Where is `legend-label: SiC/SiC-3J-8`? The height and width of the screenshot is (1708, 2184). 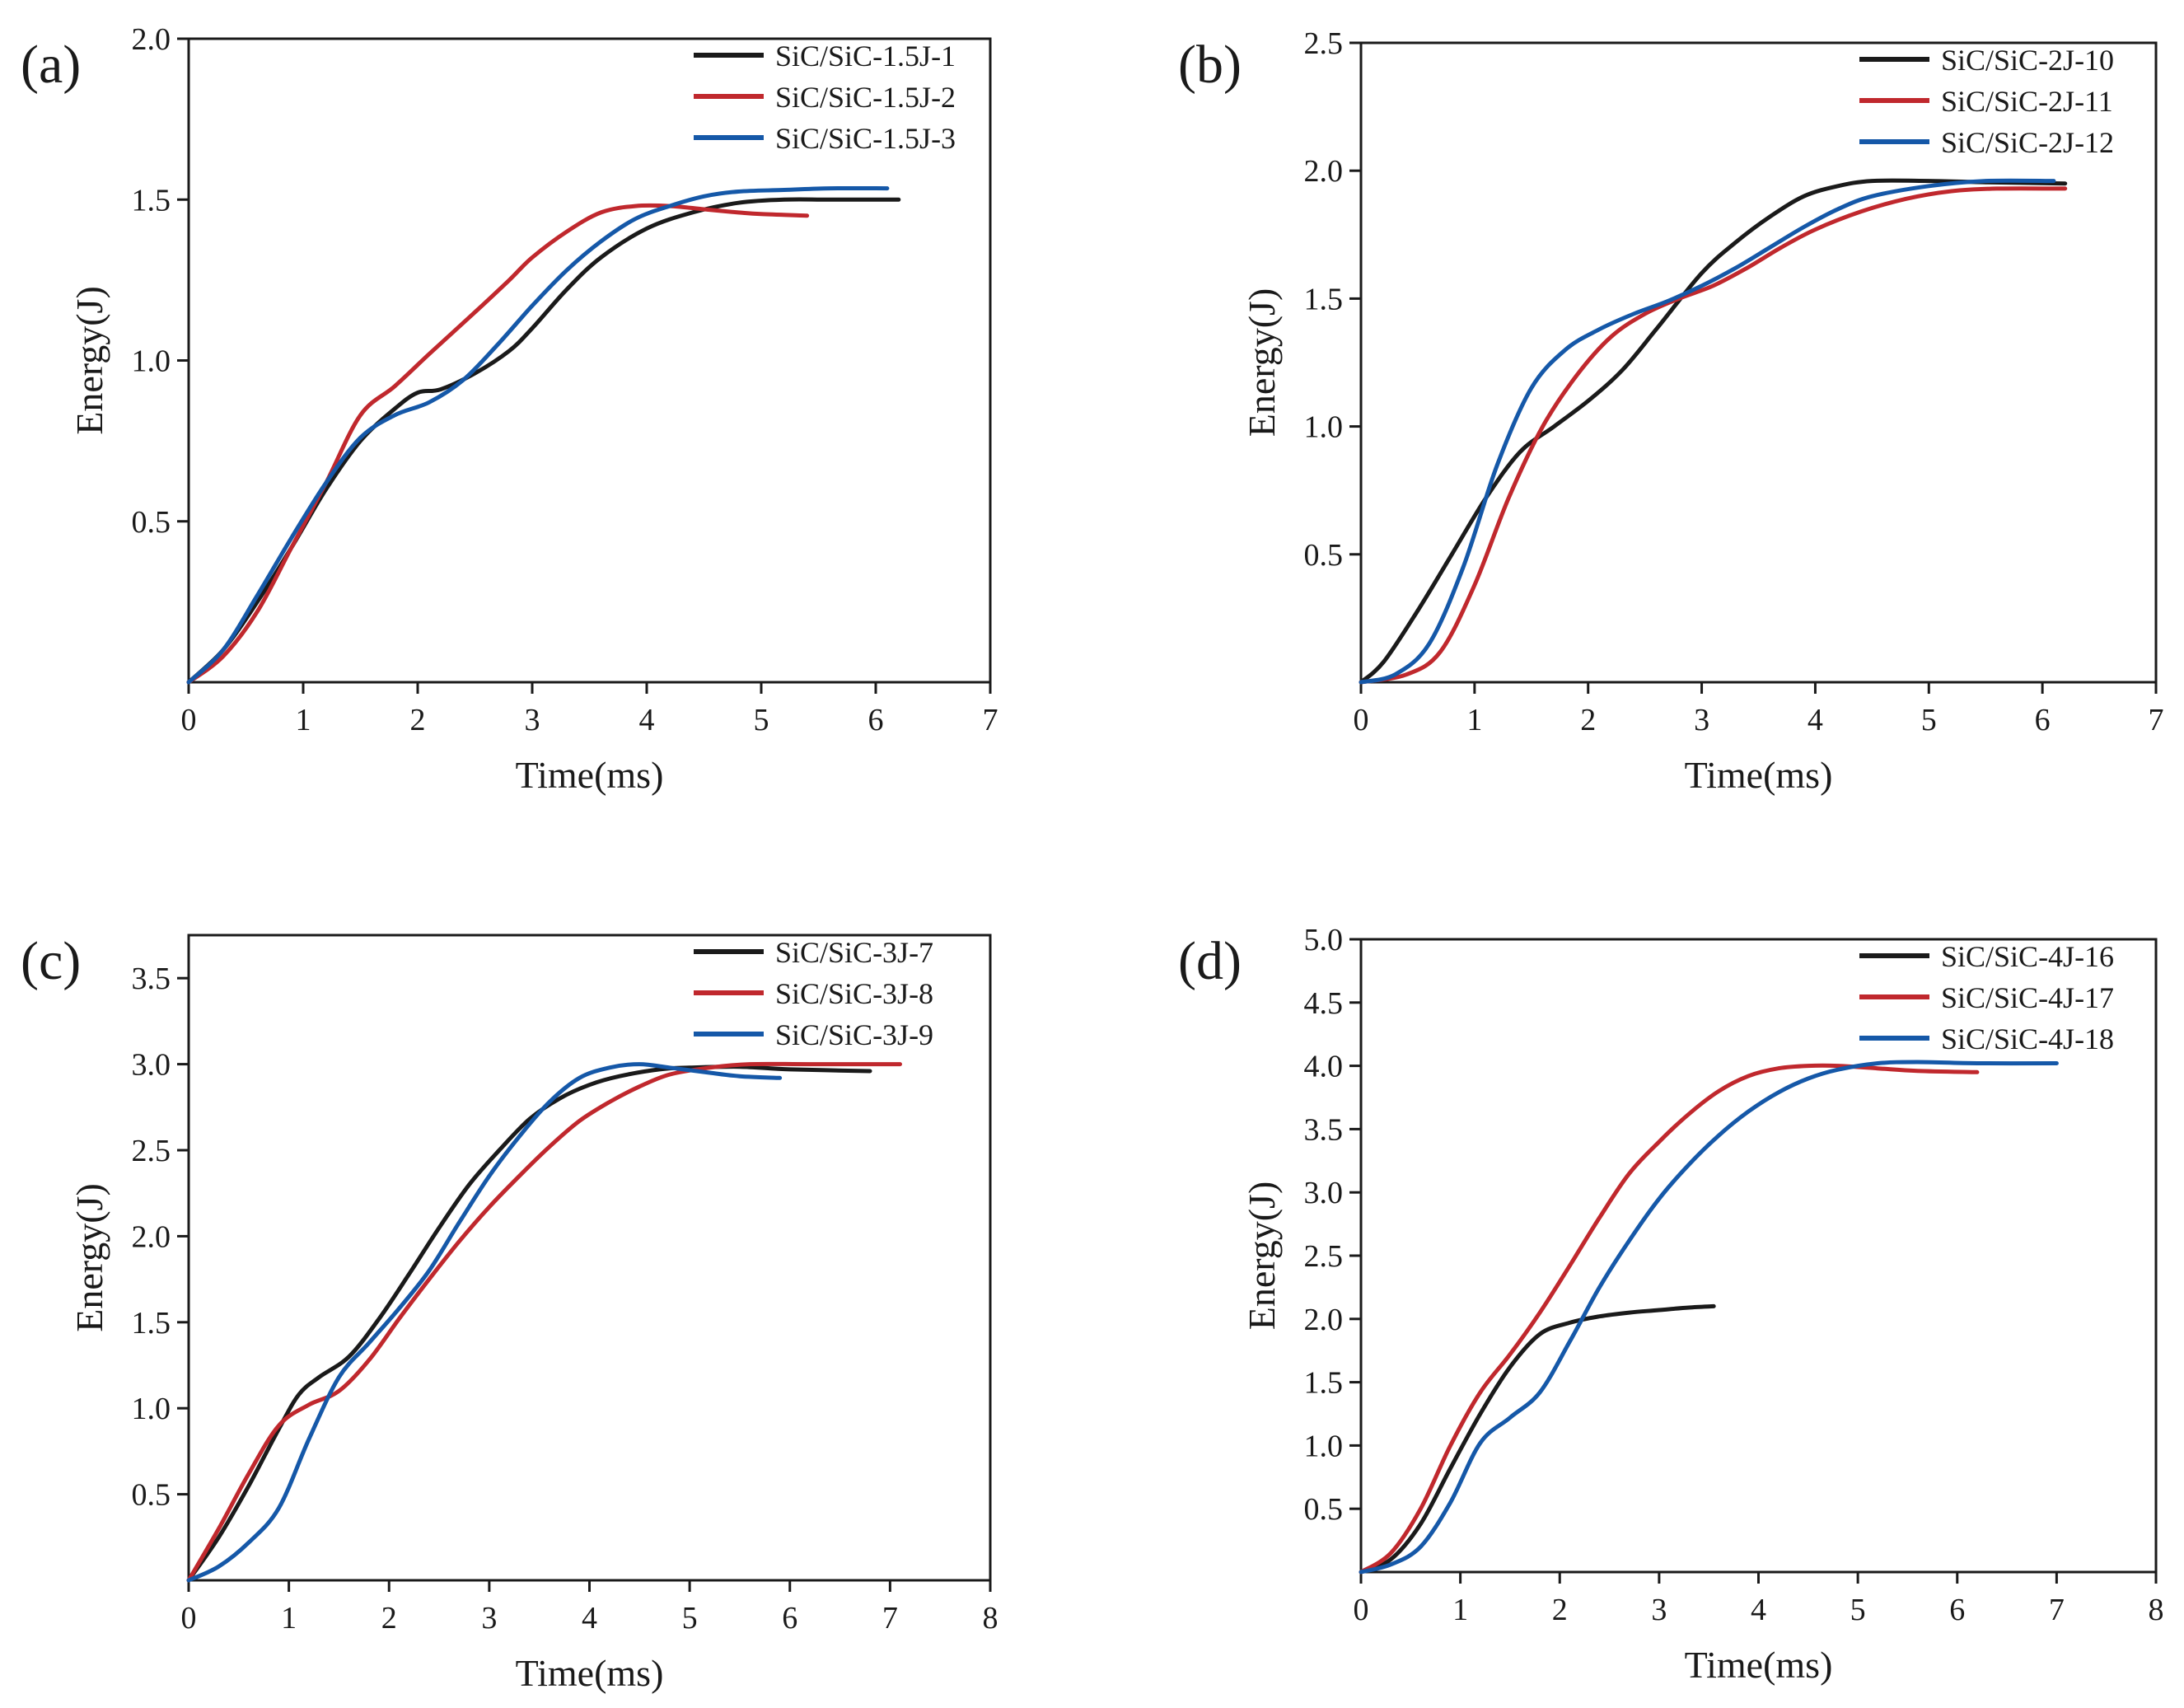 legend-label: SiC/SiC-3J-8 is located at coordinates (854, 993).